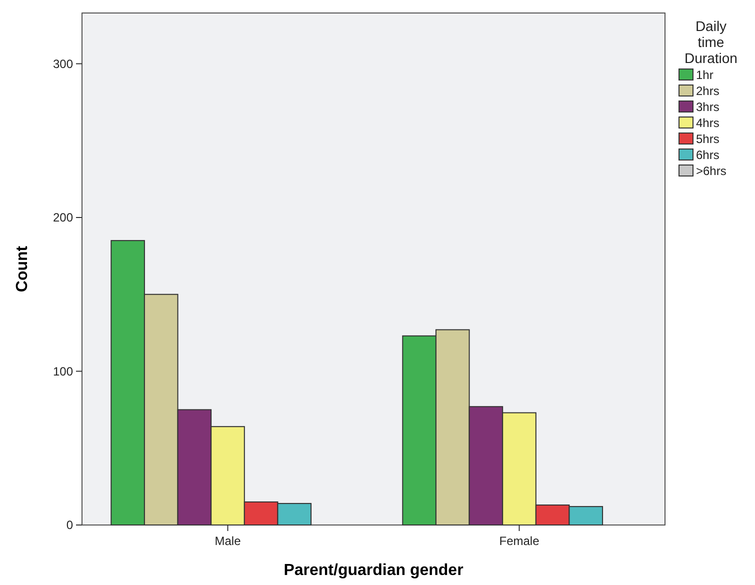  Describe the element at coordinates (519, 541) in the screenshot. I see `x-tick-label: Female` at that location.